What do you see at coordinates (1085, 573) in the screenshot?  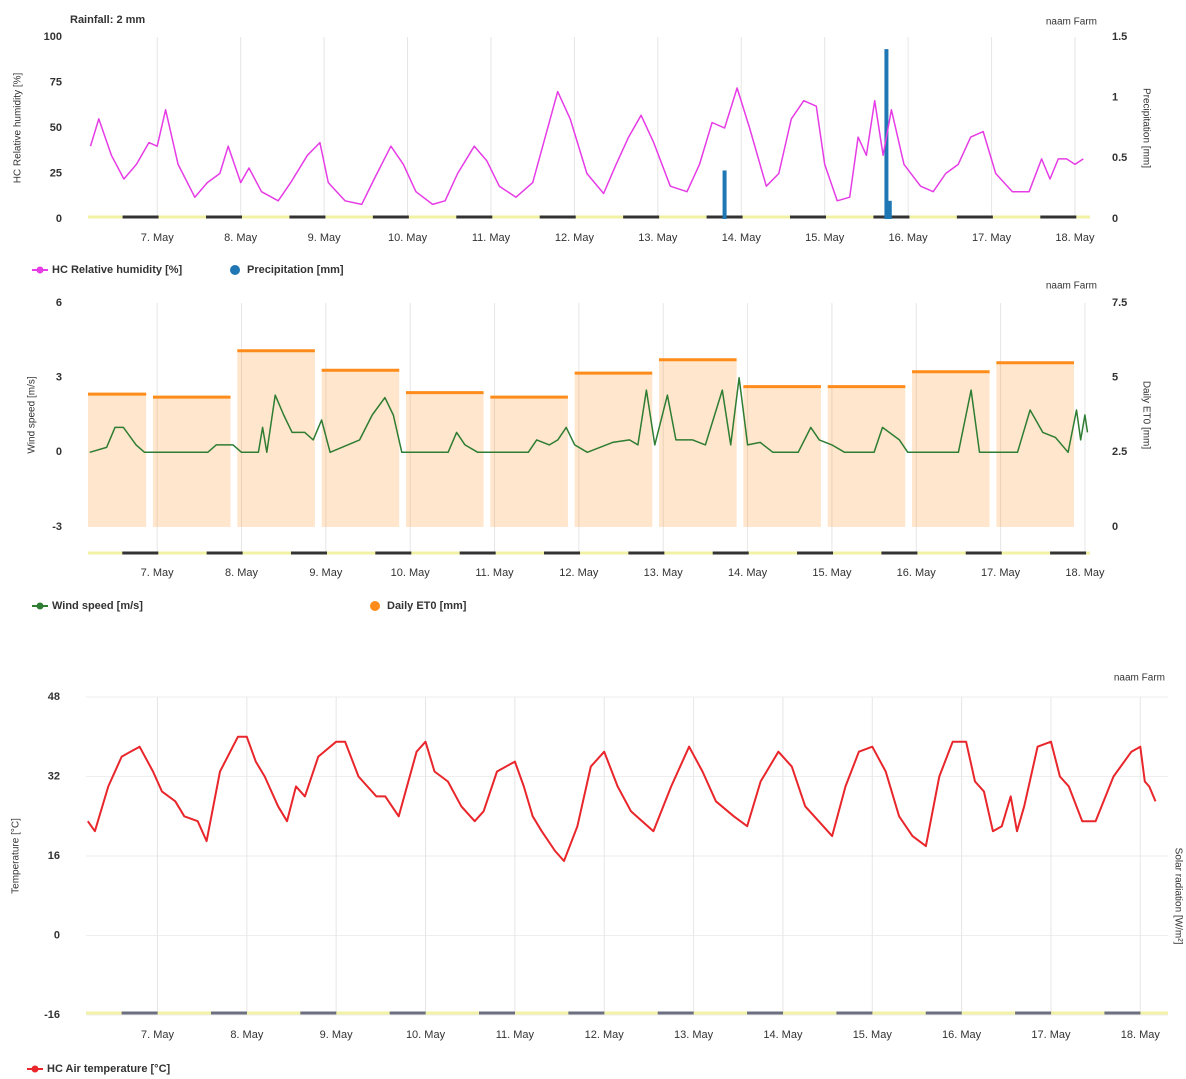 I see `x-tick-label: 18. May` at bounding box center [1085, 573].